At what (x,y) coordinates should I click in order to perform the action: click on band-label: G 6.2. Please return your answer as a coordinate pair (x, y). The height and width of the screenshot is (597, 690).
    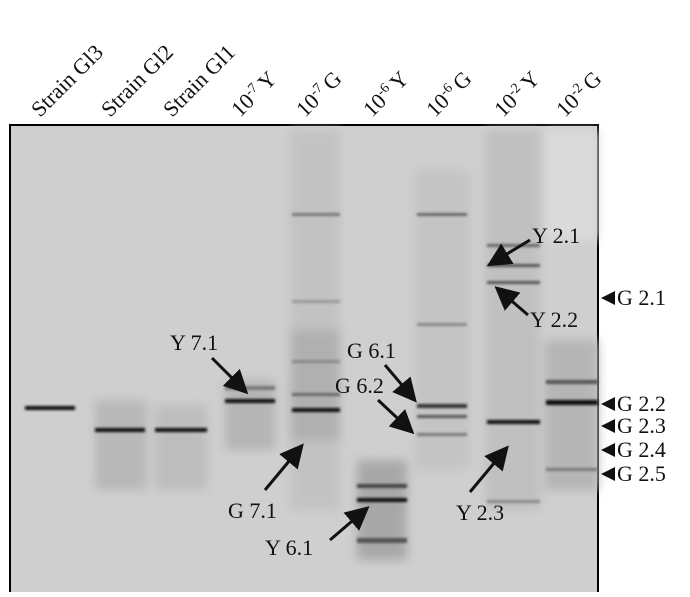
    Looking at the image, I should click on (359, 385).